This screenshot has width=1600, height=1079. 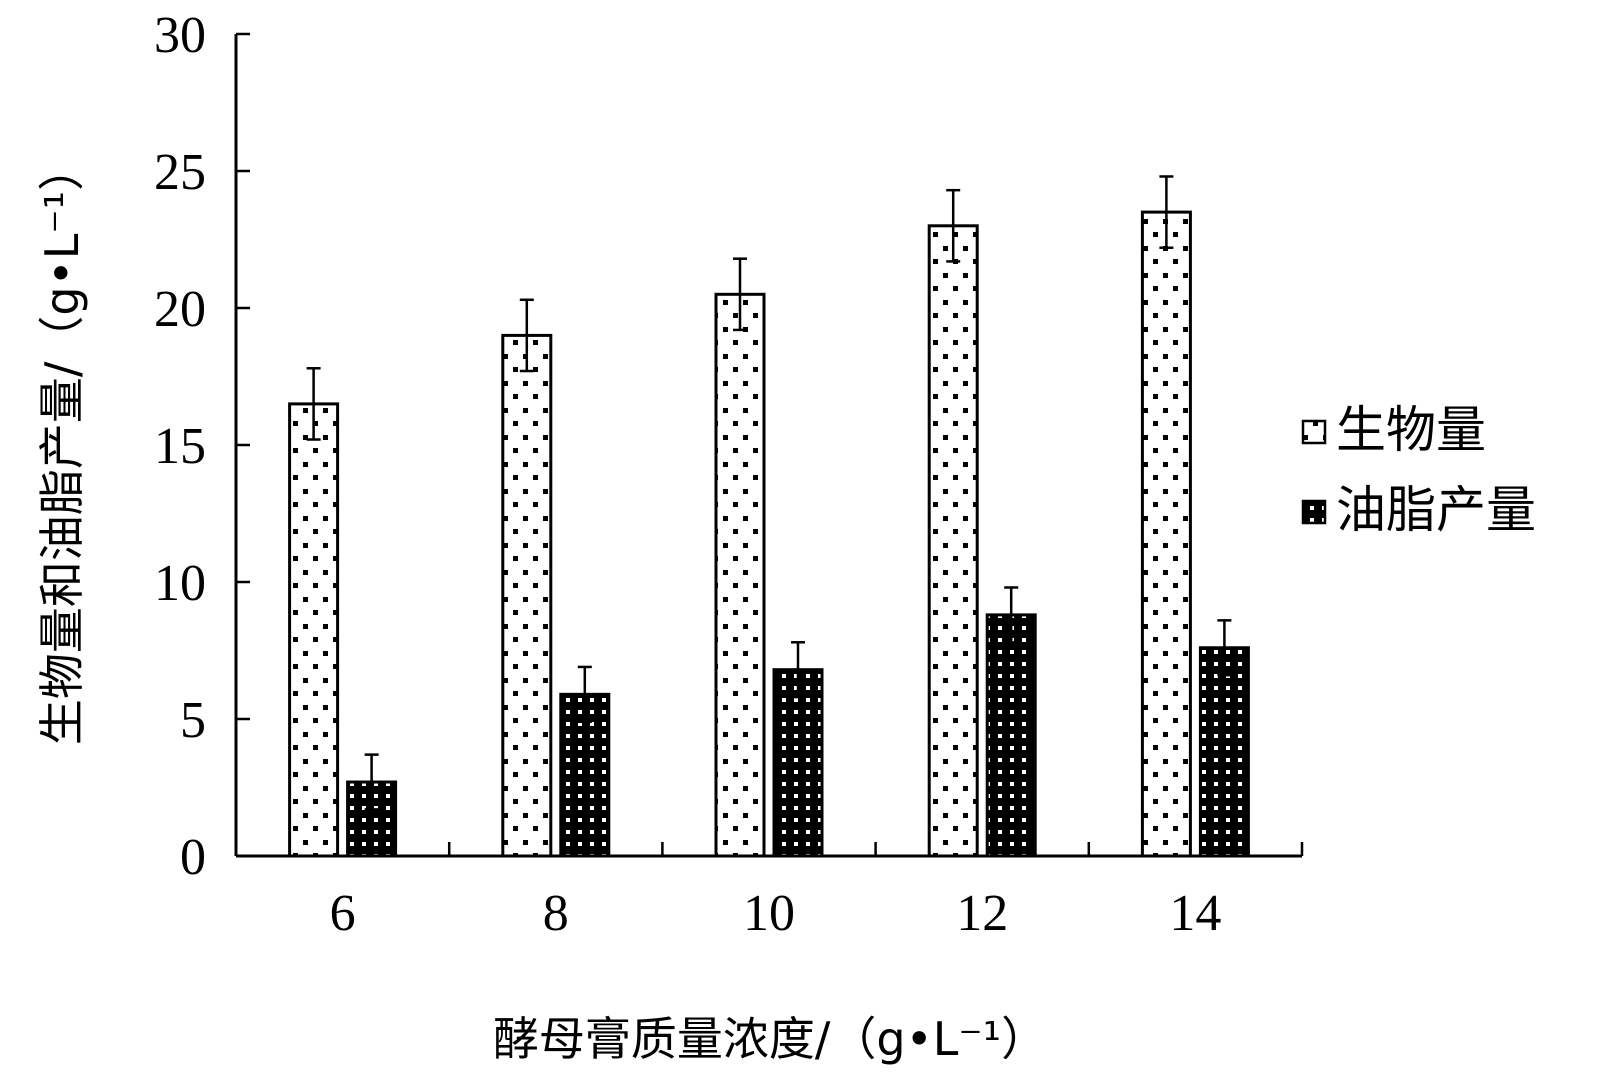 What do you see at coordinates (556, 913) in the screenshot?
I see `x-tick-label: 8` at bounding box center [556, 913].